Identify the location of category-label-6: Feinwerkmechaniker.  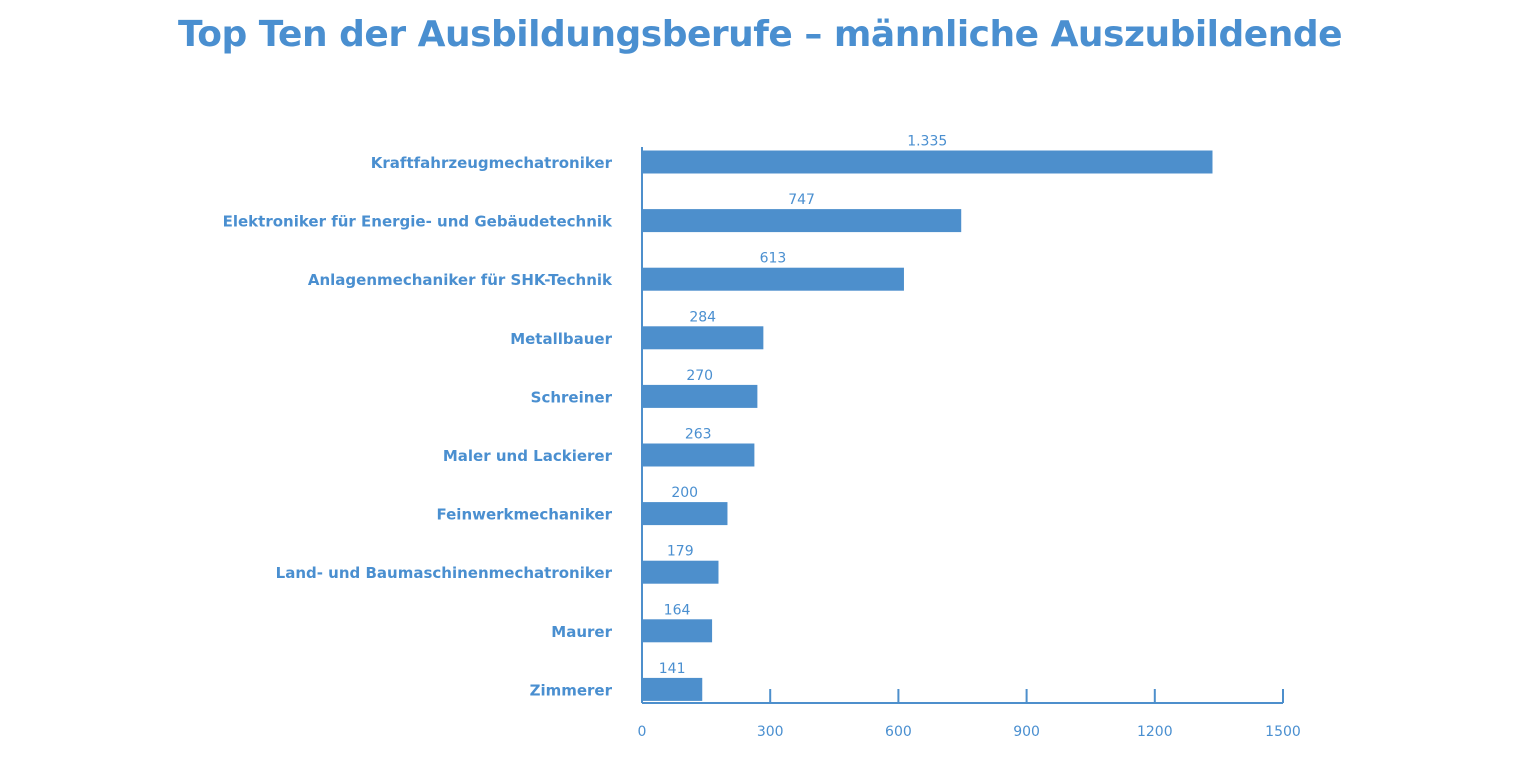
(525, 515).